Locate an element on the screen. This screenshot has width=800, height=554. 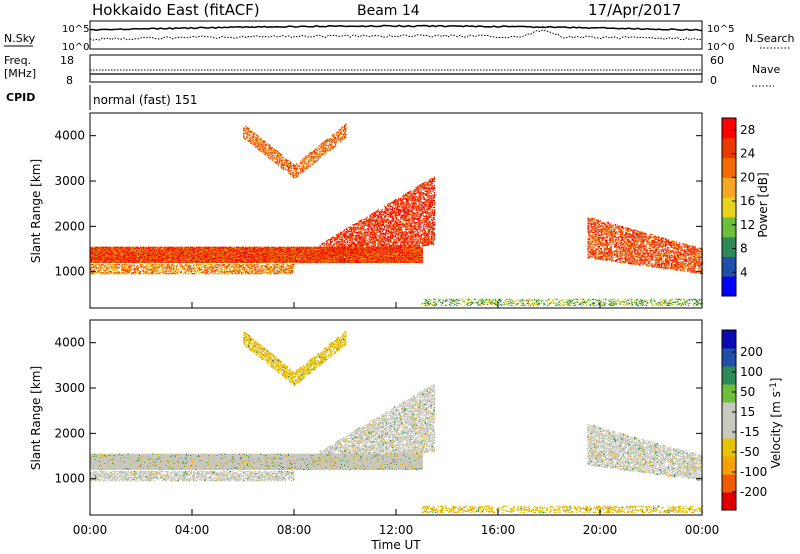
freq-tick-top: 18 is located at coordinates (67, 60).